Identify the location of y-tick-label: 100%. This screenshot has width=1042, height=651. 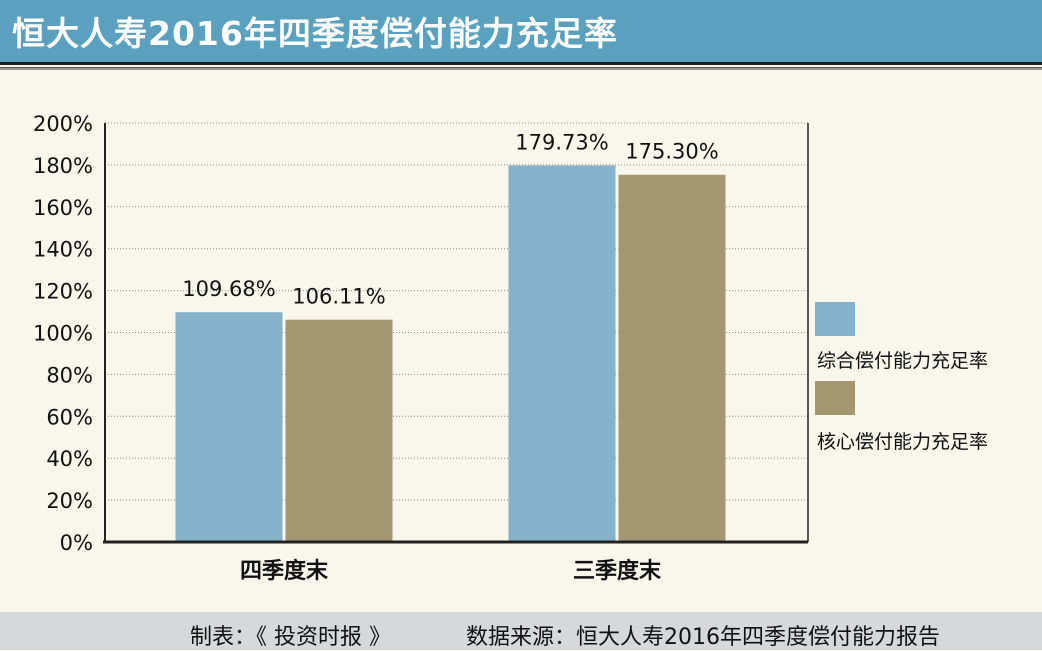
(63, 334).